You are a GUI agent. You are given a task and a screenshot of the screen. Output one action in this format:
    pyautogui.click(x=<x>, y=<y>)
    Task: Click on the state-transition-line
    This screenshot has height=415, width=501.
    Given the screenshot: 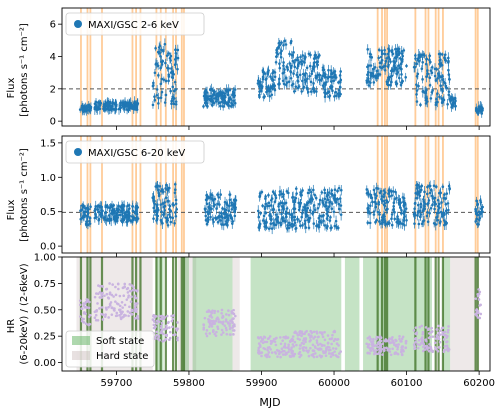 What is the action you would take?
    pyautogui.click(x=443, y=314)
    